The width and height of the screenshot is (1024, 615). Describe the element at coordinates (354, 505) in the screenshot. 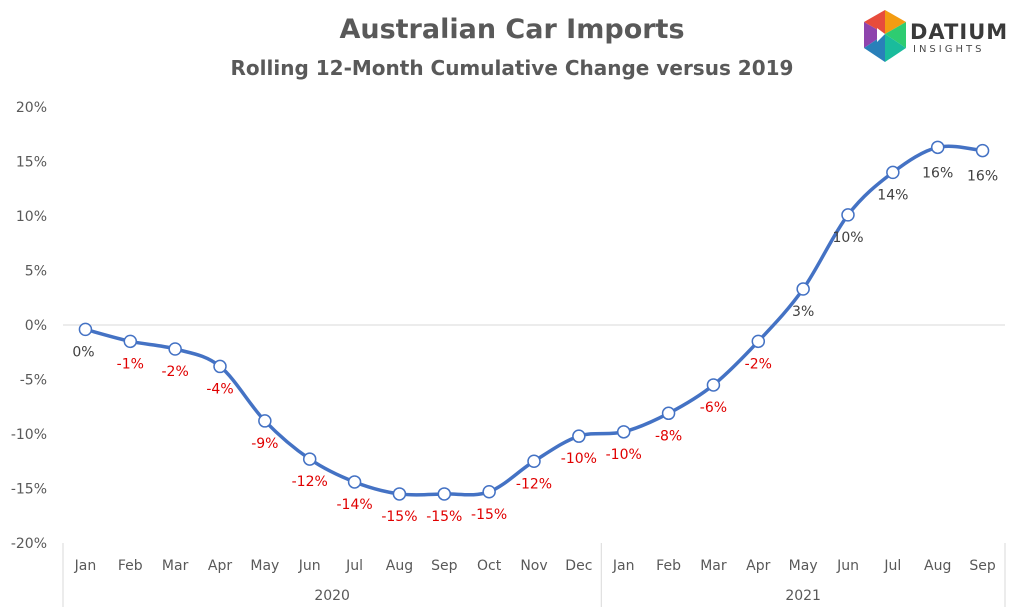

I see `data-label: -14%` at that location.